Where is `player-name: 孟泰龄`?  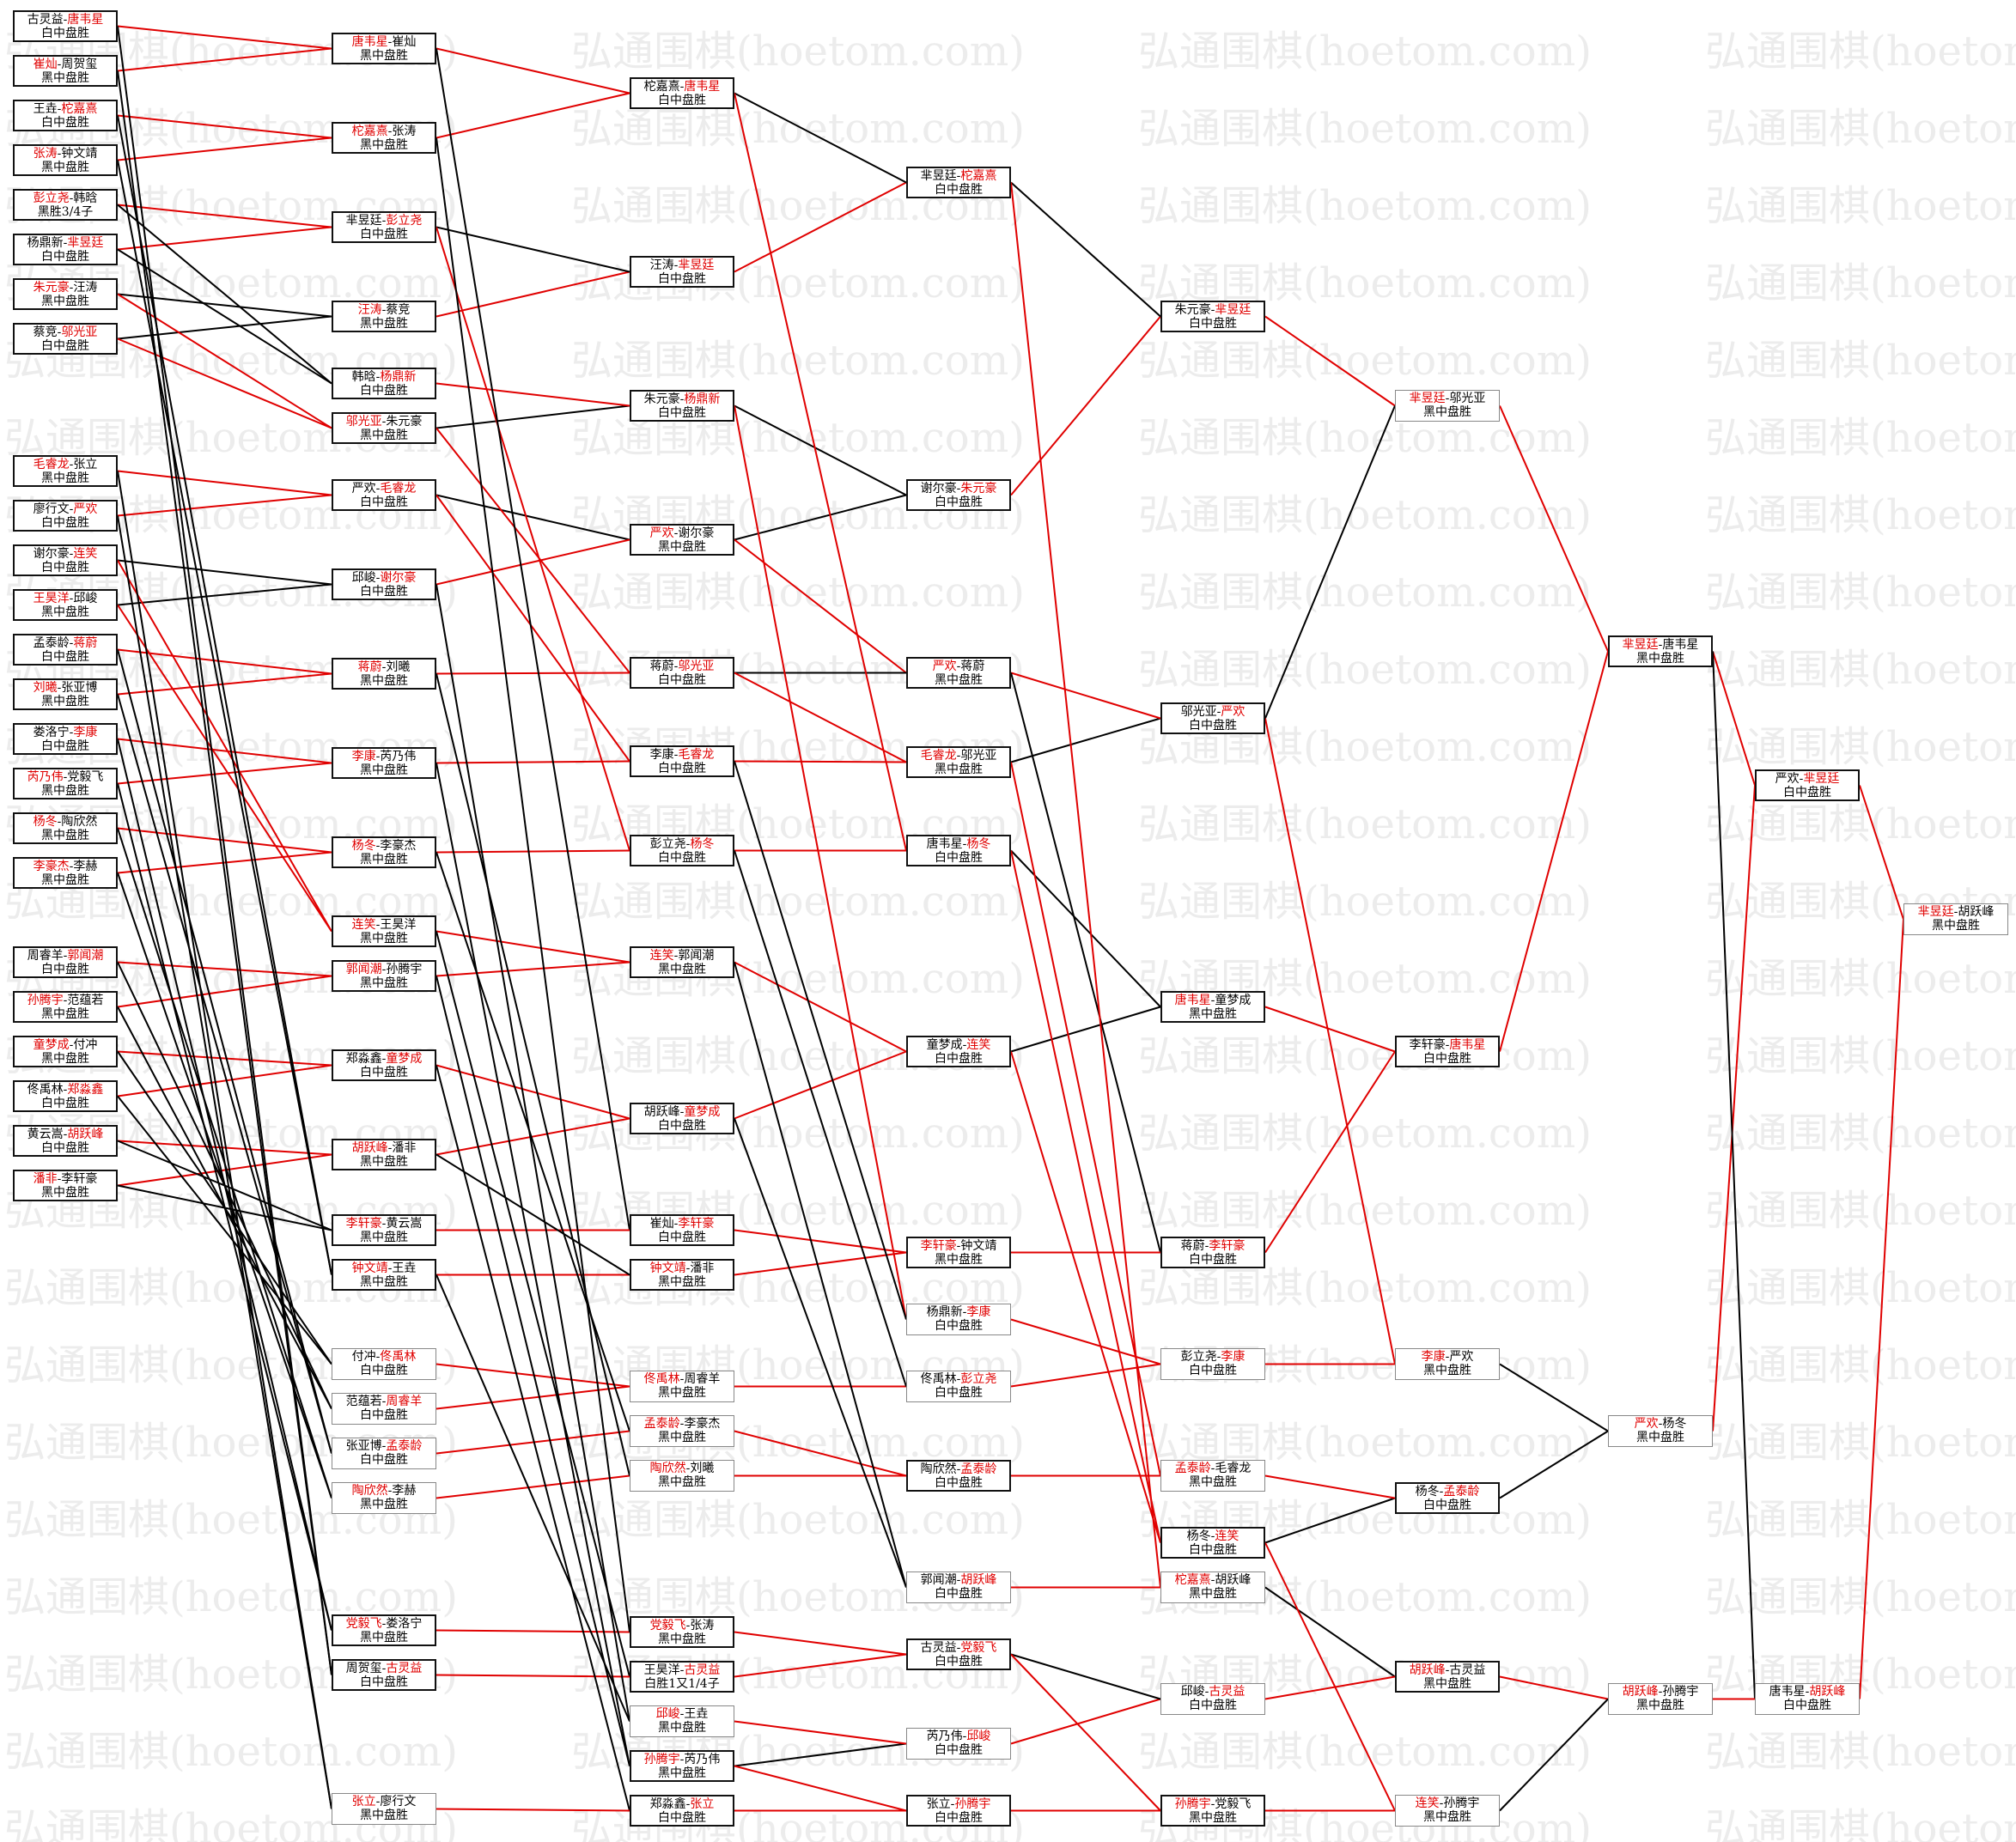 player-name: 孟泰龄 is located at coordinates (404, 1446).